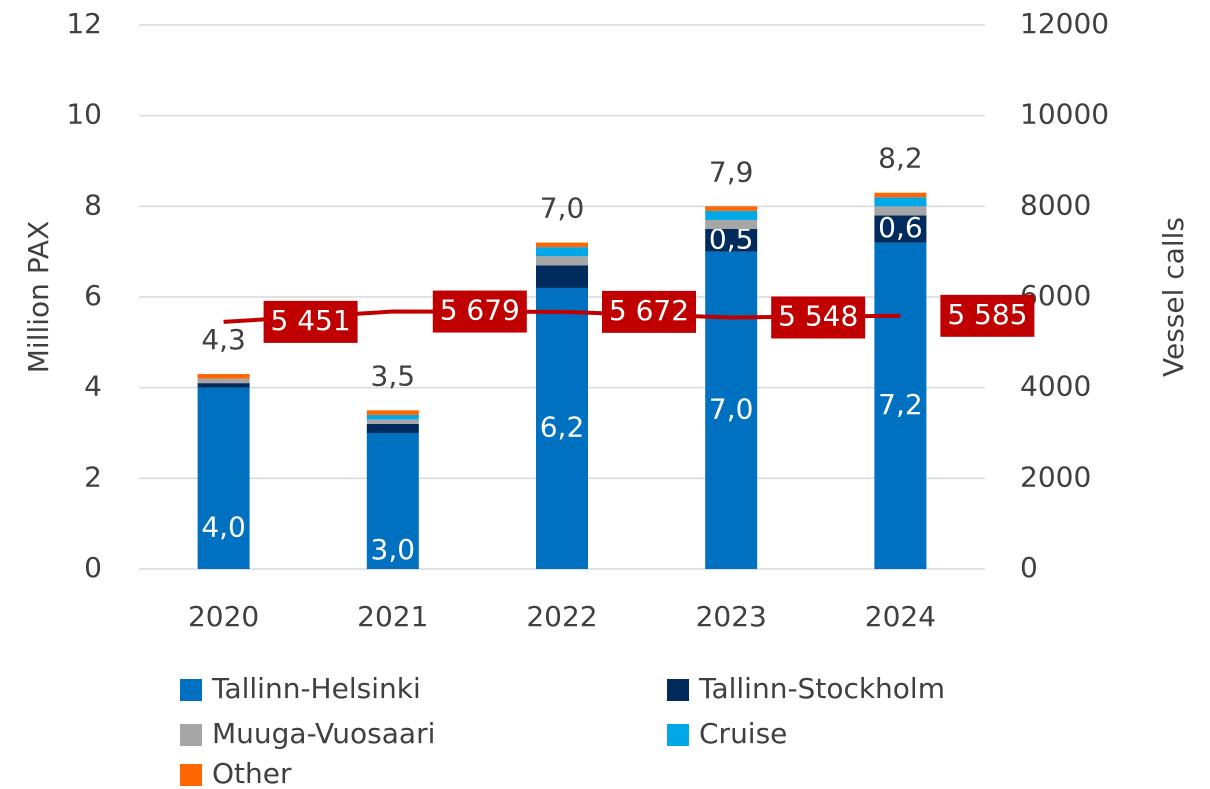 This screenshot has width=1210, height=789. Describe the element at coordinates (1064, 23) in the screenshot. I see `y2-tick-label: 12000` at that location.